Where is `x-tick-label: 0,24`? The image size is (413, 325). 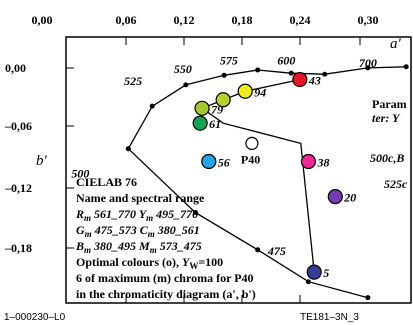 x-tick-label: 0,24 is located at coordinates (300, 20).